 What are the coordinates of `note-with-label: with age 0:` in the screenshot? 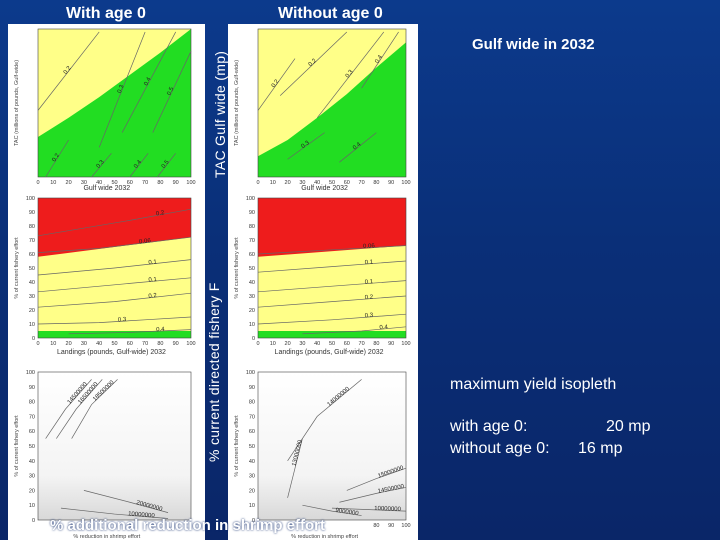 It's located at (489, 426).